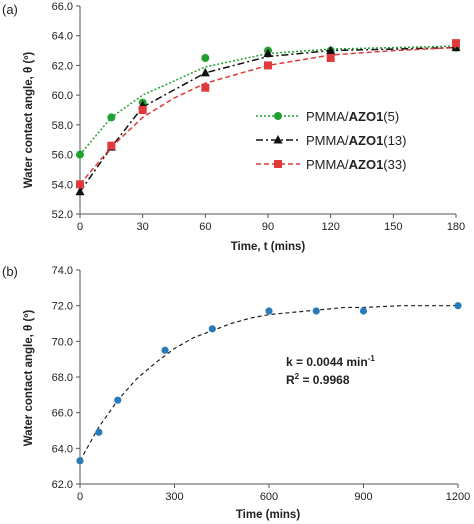 The image size is (474, 524). What do you see at coordinates (205, 227) in the screenshot?
I see `a-x-tick-label: 60` at bounding box center [205, 227].